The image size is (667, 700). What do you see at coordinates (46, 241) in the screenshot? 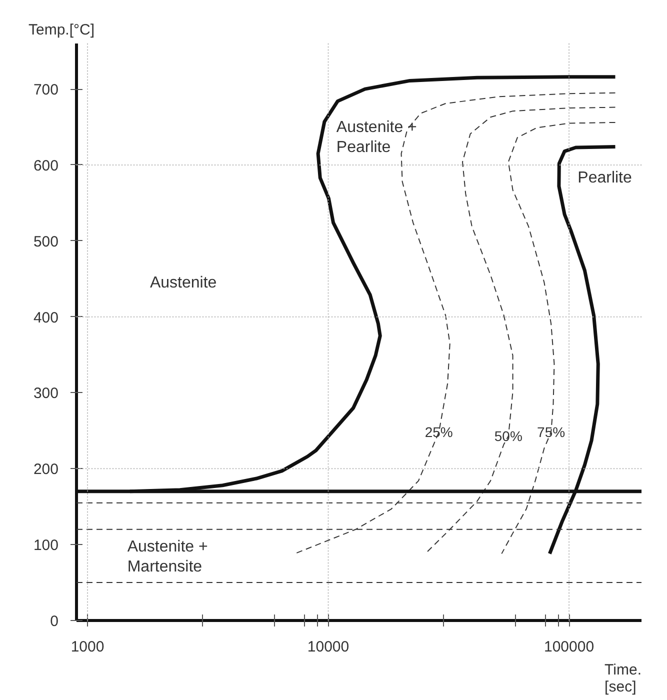
I see `y-tick-label: 500` at bounding box center [46, 241].